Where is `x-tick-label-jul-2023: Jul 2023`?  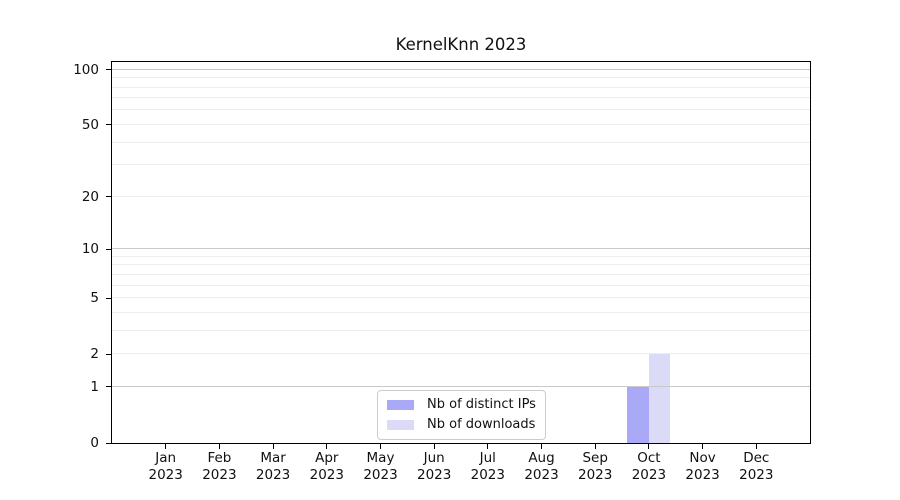
x-tick-label-jul-2023: Jul 2023 is located at coordinates (487, 466).